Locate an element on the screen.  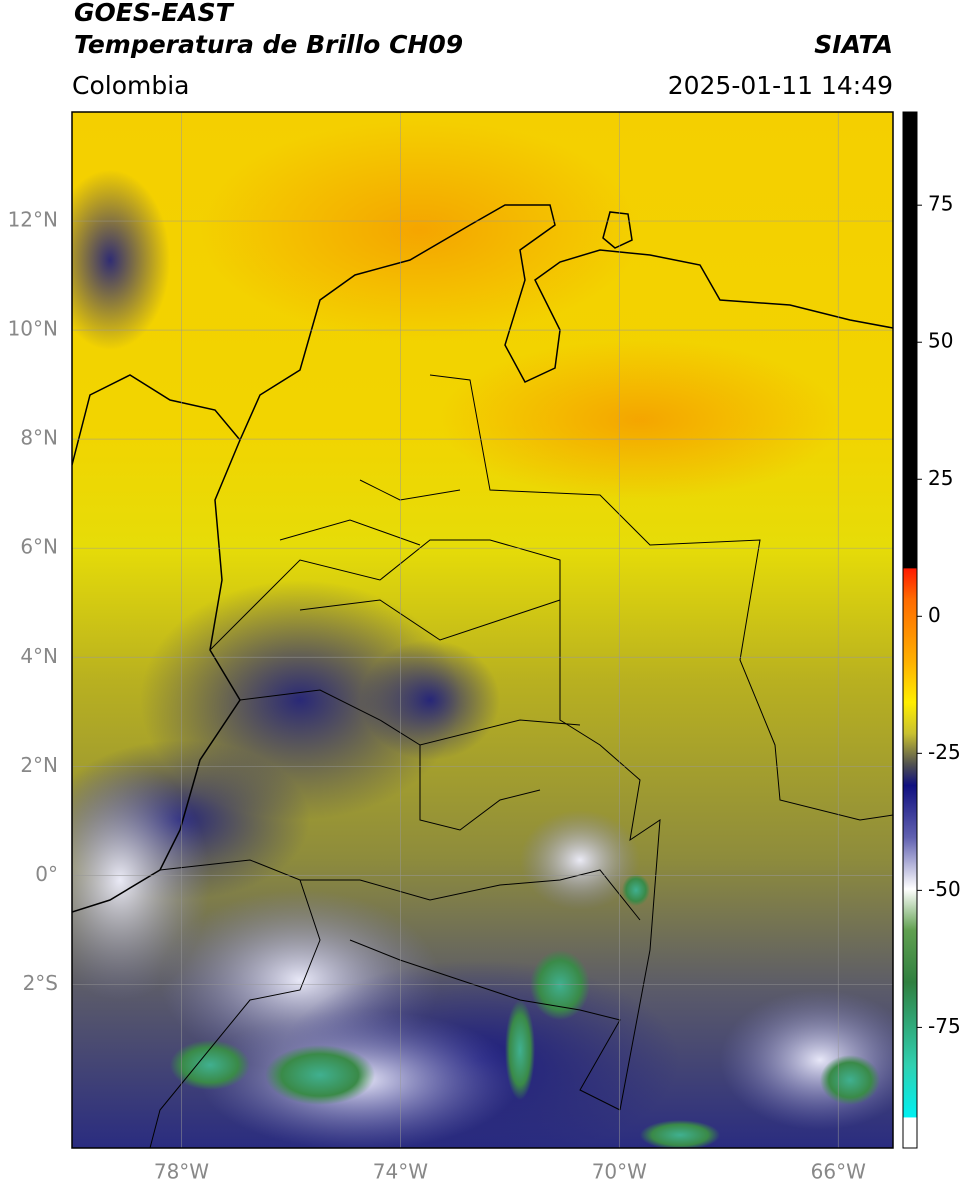
y-tick-label: 12°N is located at coordinates (33, 220).